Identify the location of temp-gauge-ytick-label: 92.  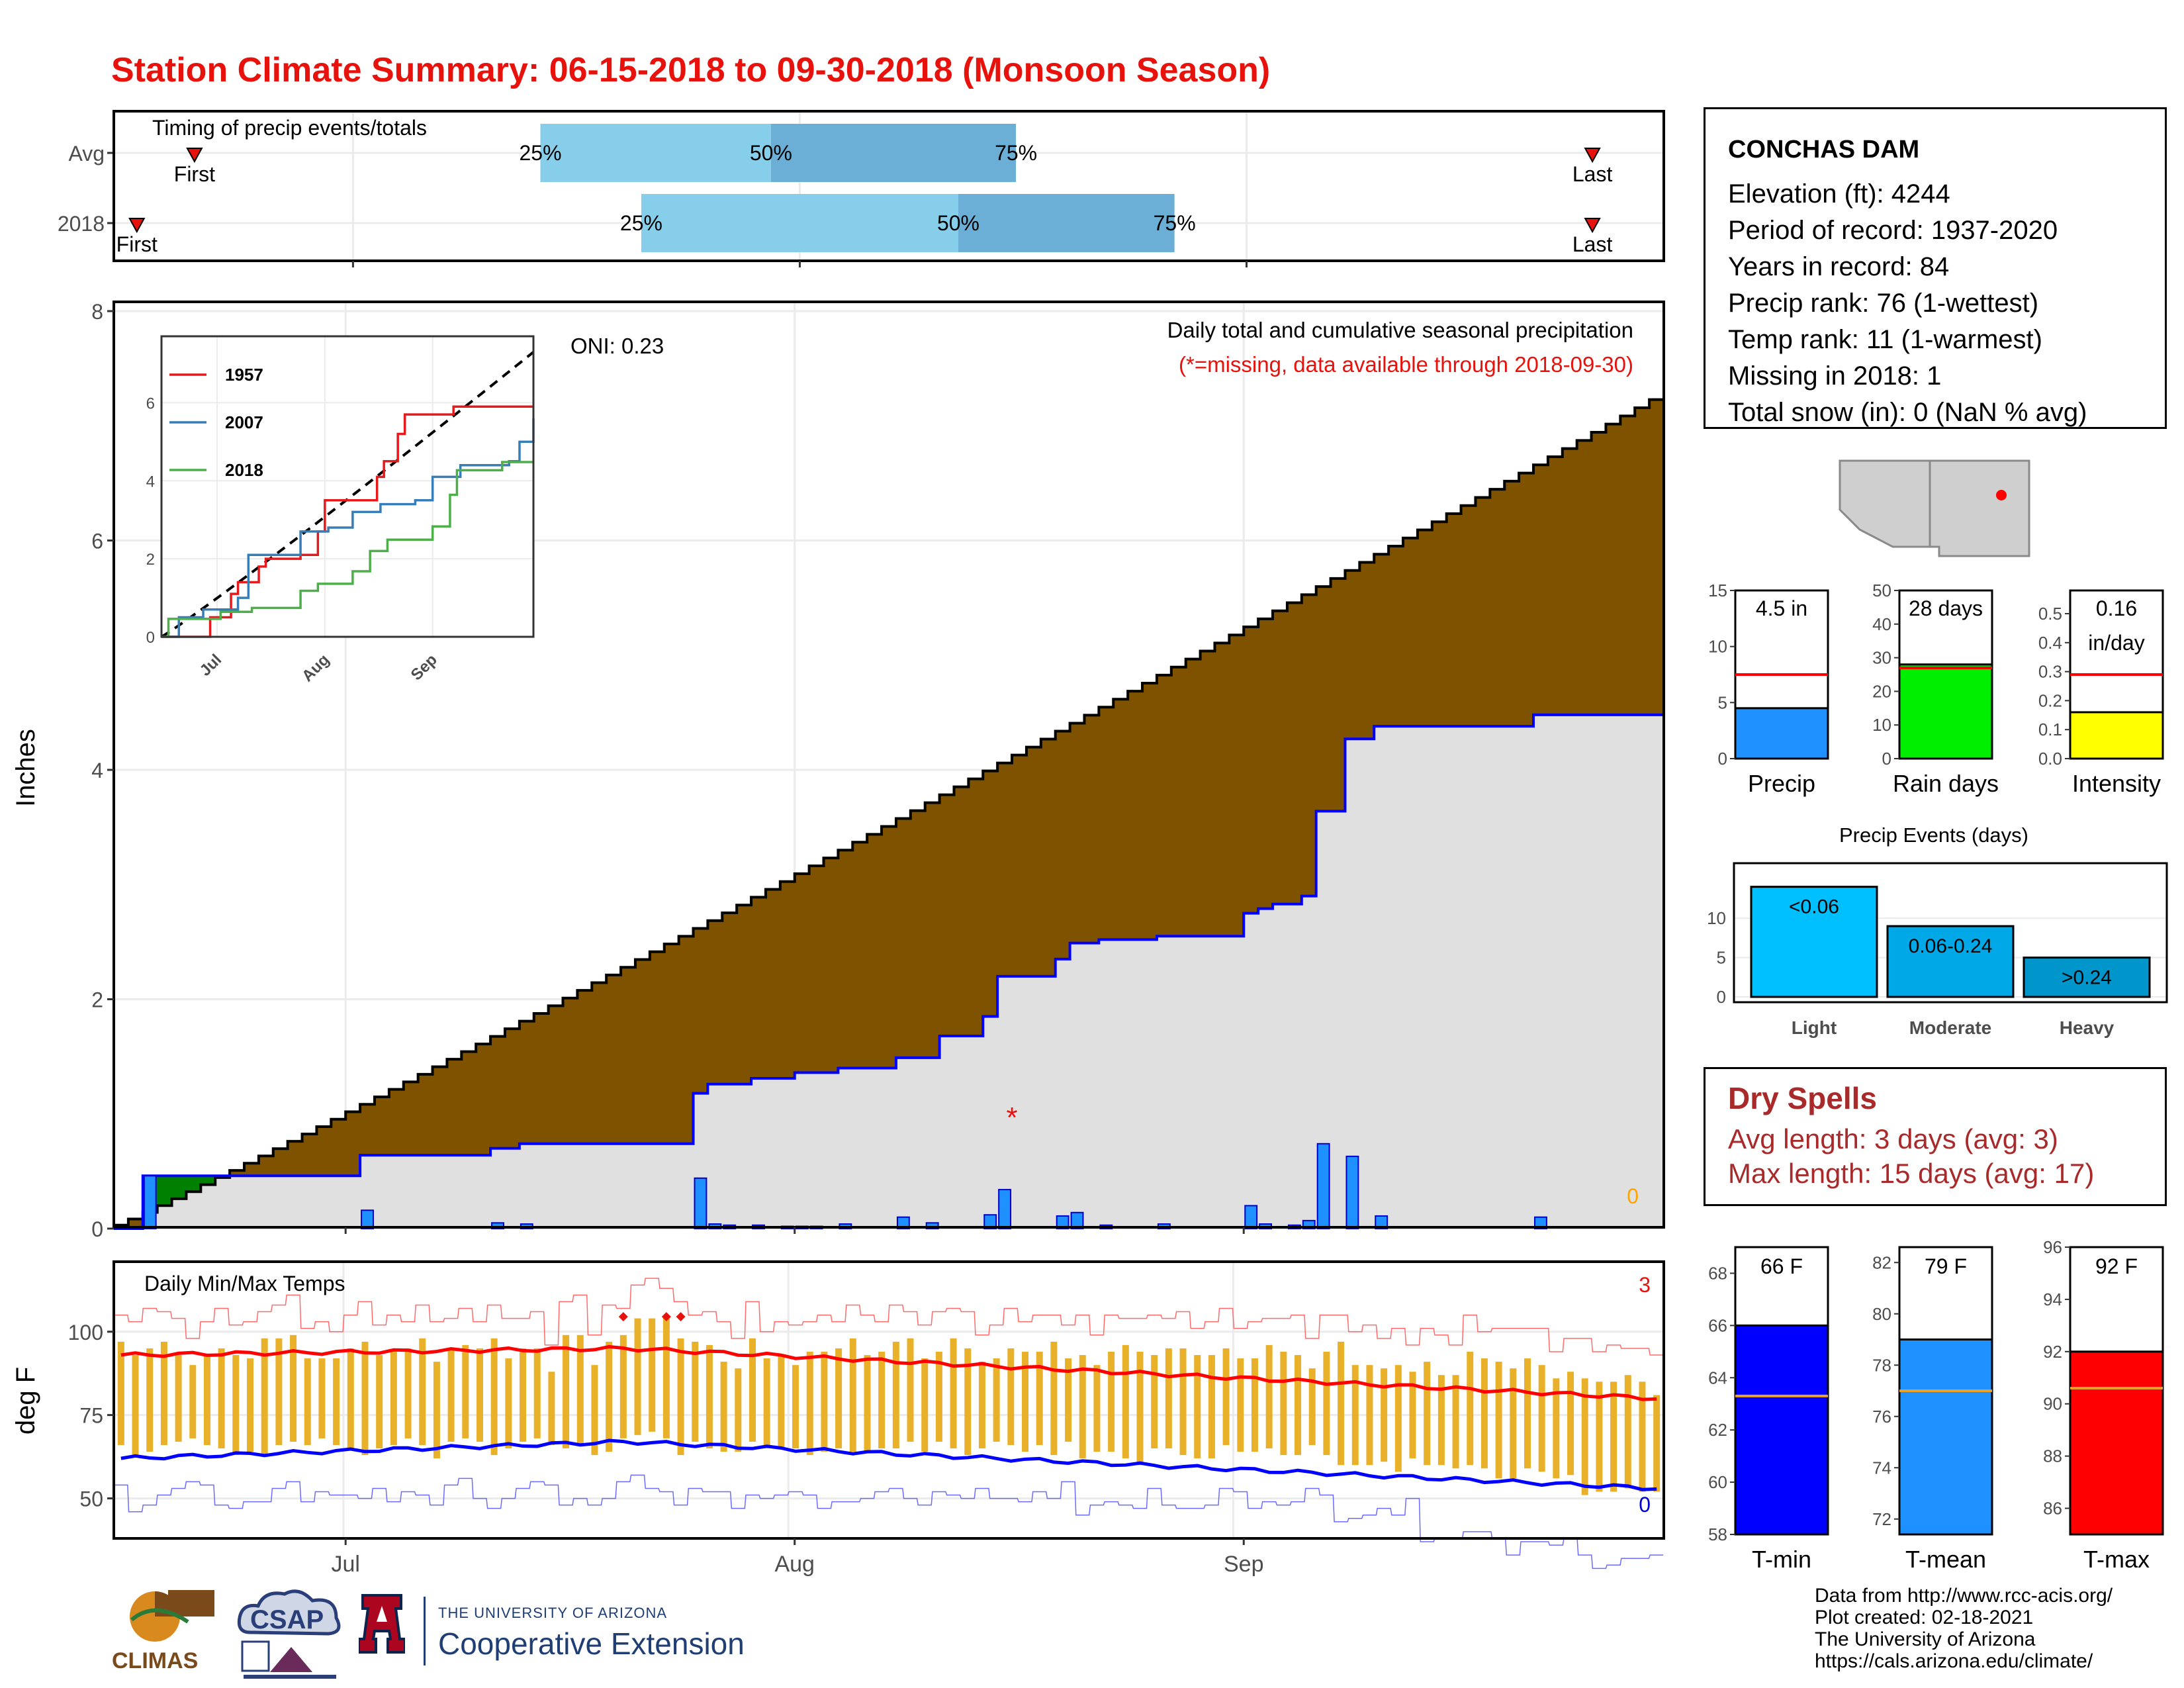
(2052, 1352).